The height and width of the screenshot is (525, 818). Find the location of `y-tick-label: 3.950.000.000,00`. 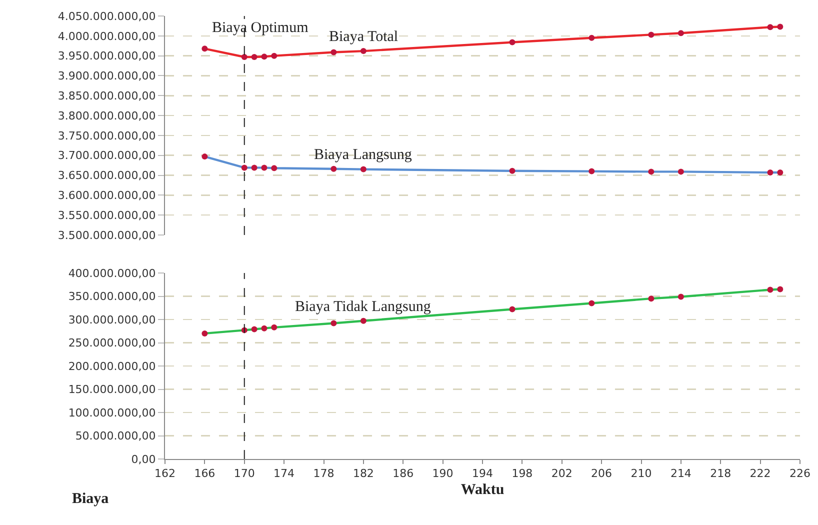

y-tick-label: 3.950.000.000,00 is located at coordinates (107, 56).